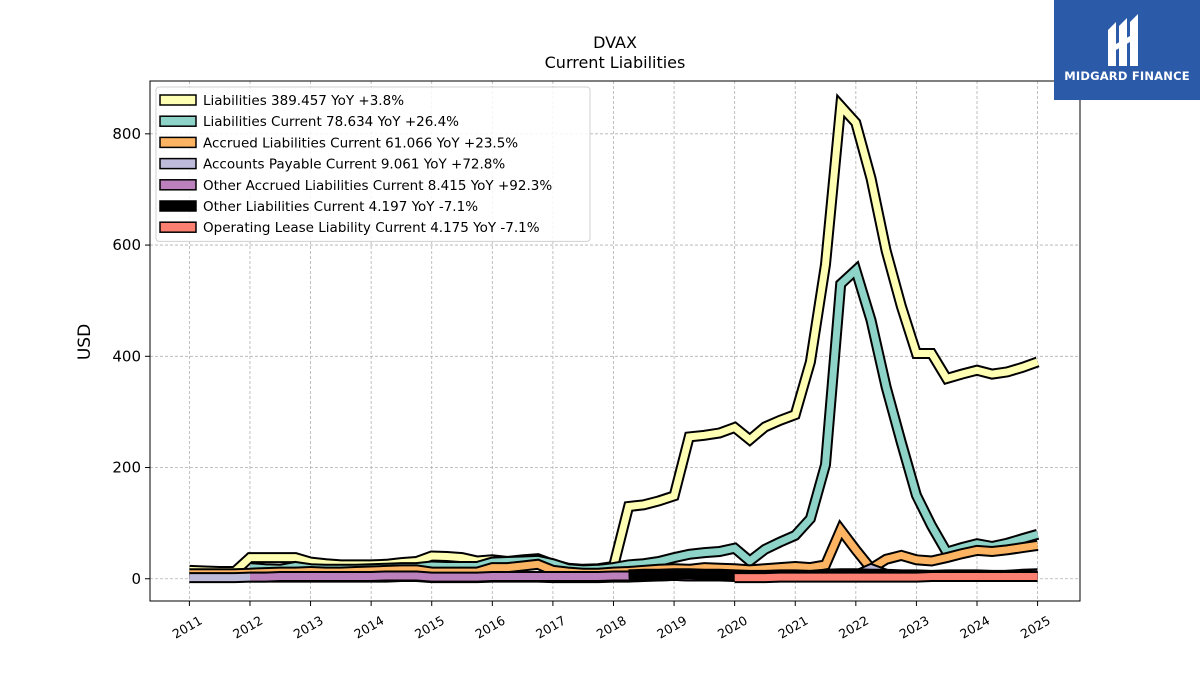  Describe the element at coordinates (792, 627) in the screenshot. I see `x-tick-label: 2021` at that location.